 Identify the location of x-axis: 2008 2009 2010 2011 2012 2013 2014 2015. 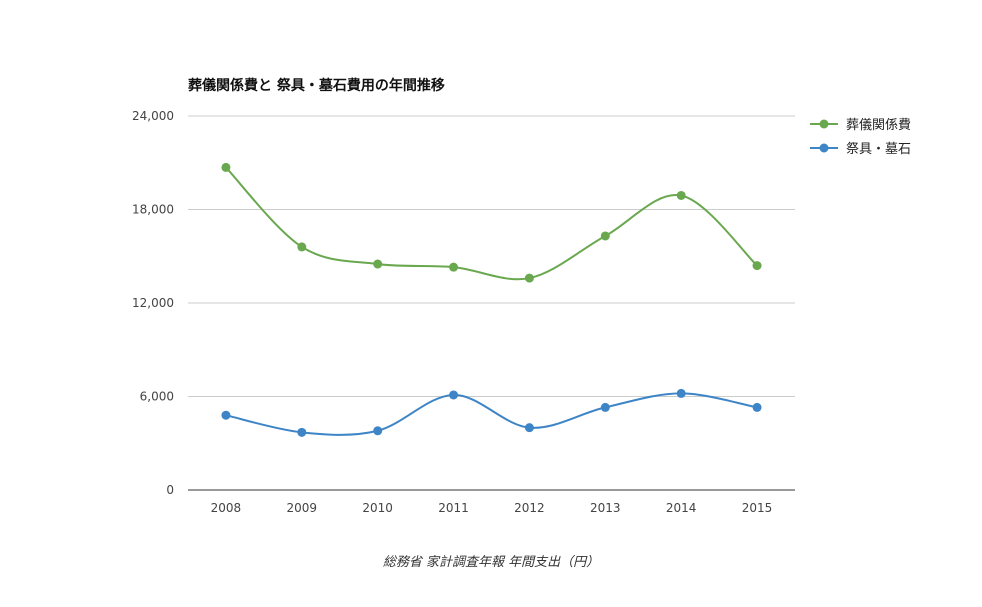
(492, 508).